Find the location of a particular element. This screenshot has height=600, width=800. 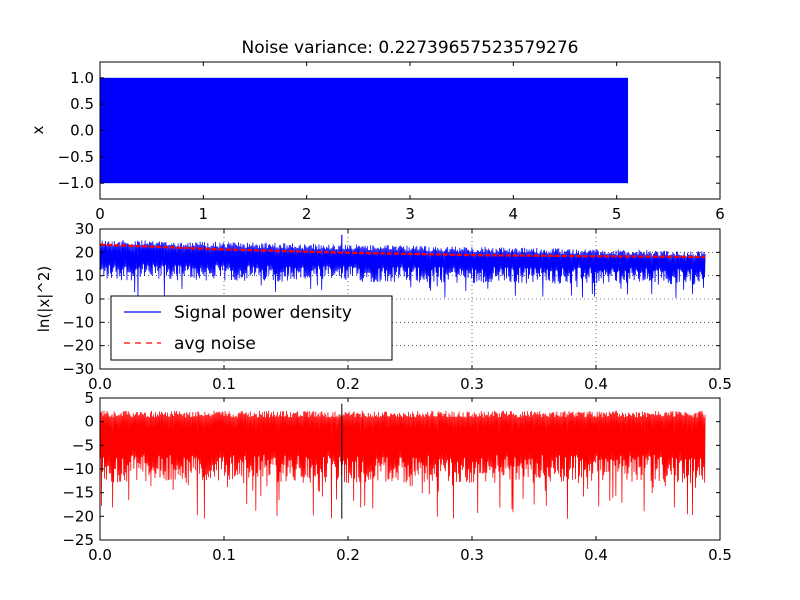

x-tick-label: 4 is located at coordinates (514, 214).